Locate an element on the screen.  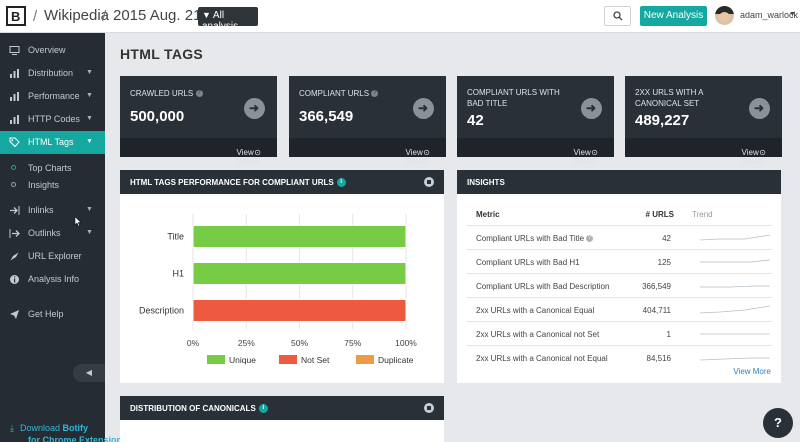
download-extension-suffix: for Chrome Extension is located at coordinates (75, 438).